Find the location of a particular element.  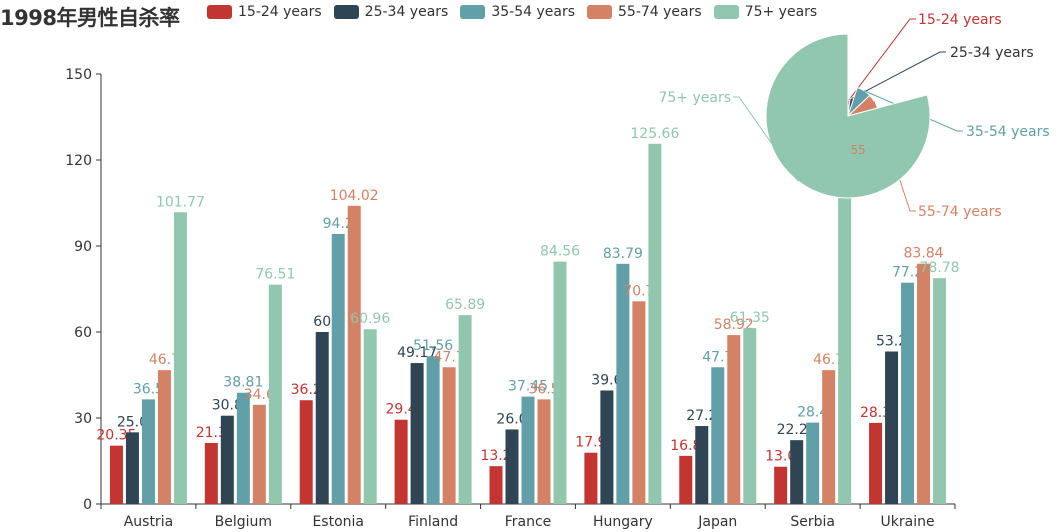

data-label-25-34-years-austria: 25.0 is located at coordinates (132, 422).